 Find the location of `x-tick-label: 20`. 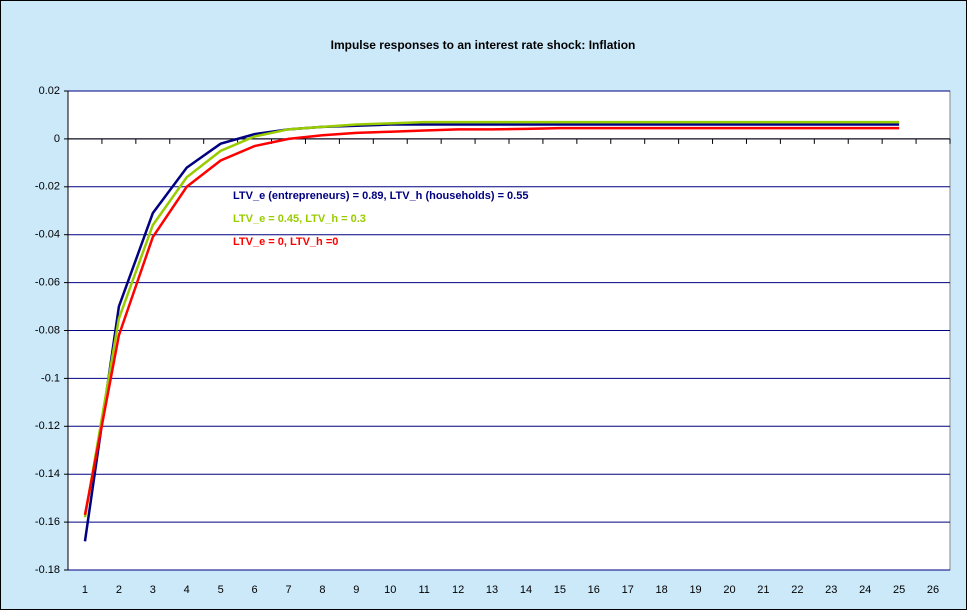

x-tick-label: 20 is located at coordinates (729, 590).